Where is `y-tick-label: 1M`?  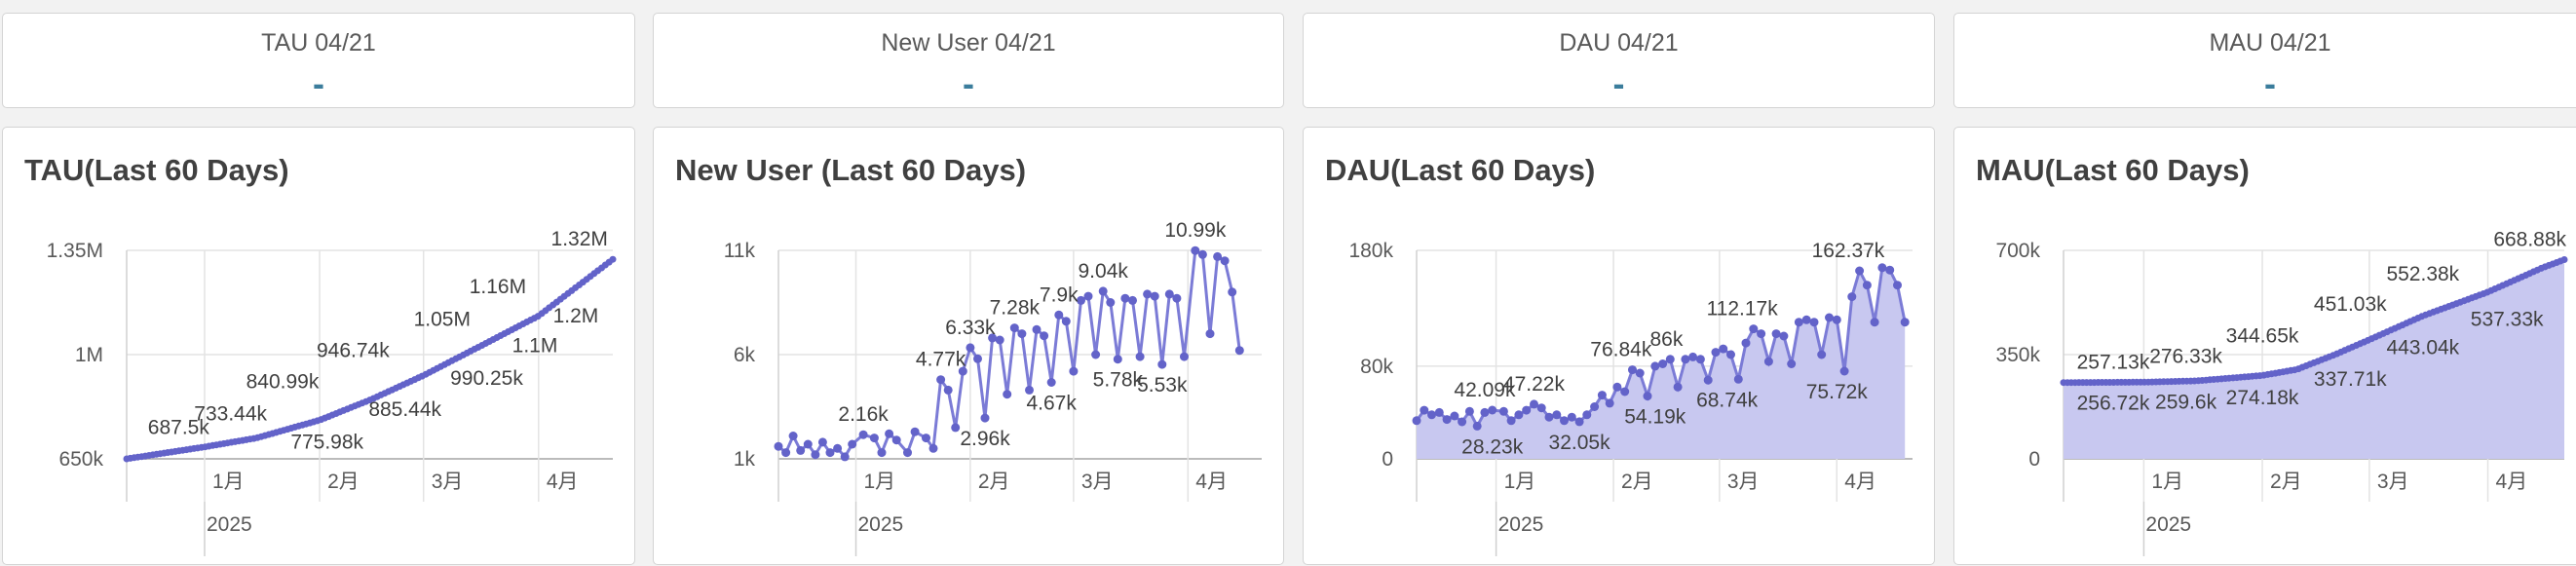
y-tick-label: 1M is located at coordinates (89, 355).